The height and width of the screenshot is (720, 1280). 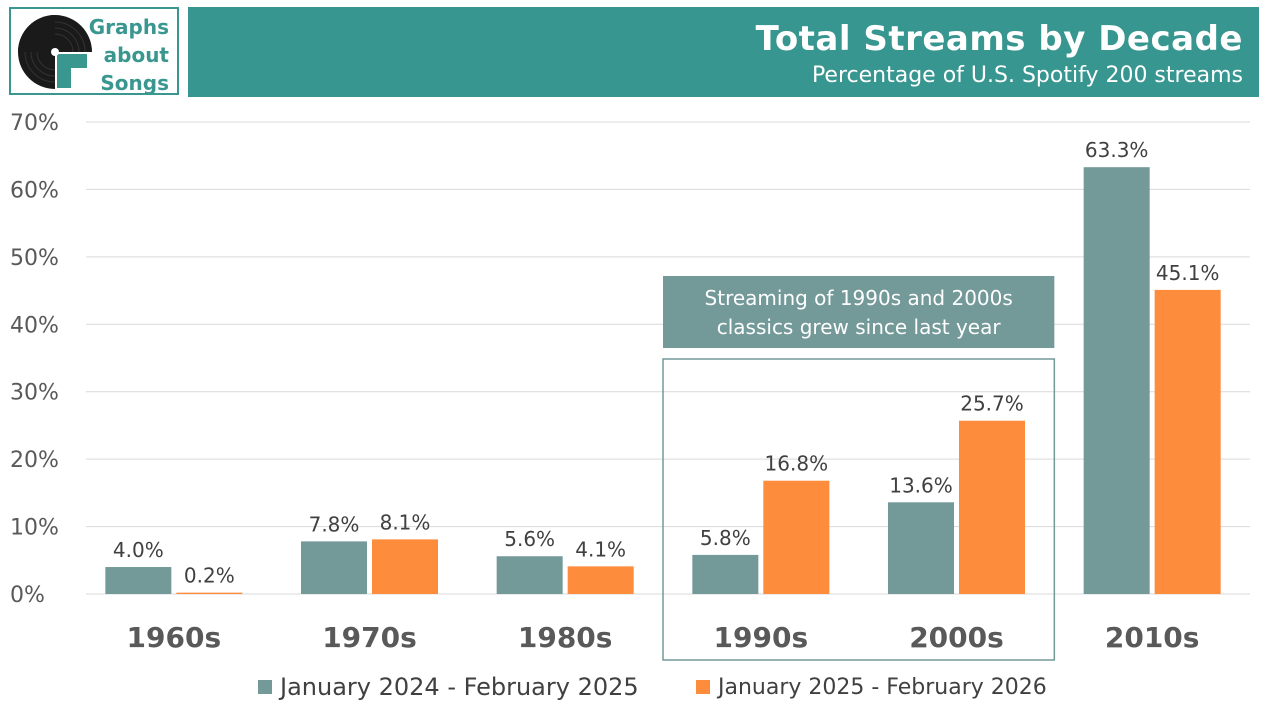 What do you see at coordinates (174, 637) in the screenshot?
I see `x-tick-label: 1960s` at bounding box center [174, 637].